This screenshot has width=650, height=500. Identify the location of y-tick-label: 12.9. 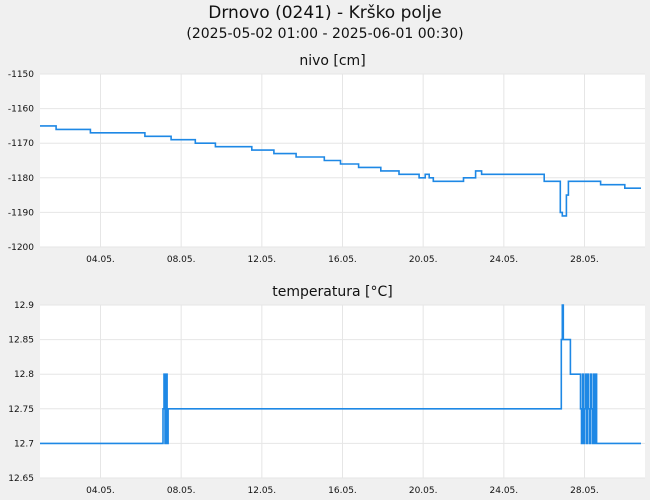
(24, 306).